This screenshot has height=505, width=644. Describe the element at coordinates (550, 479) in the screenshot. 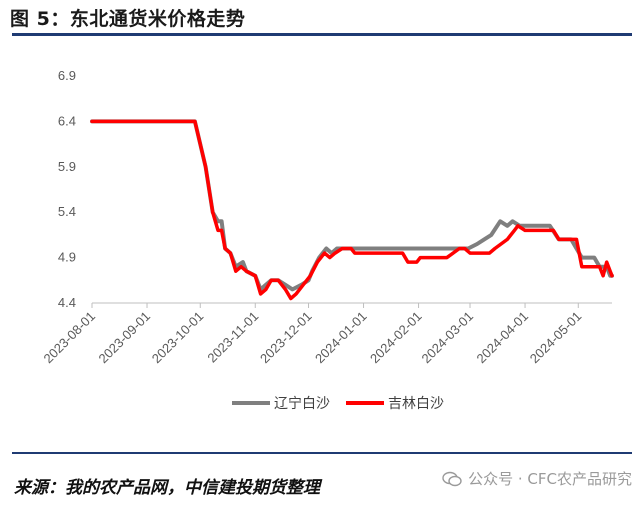

I see `watermark-text: 公众号 · CFC农产品研究` at that location.